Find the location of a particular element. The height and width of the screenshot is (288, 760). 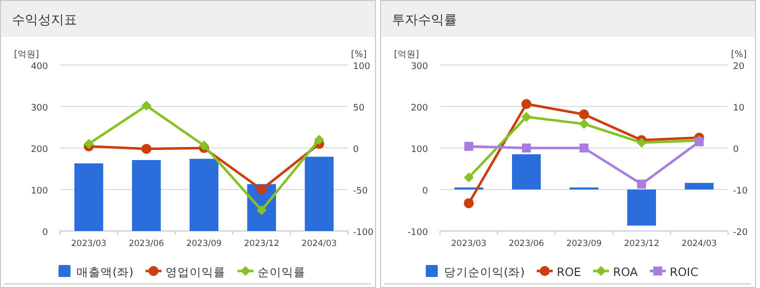

chart-title: 수익성지표 is located at coordinates (44, 20).